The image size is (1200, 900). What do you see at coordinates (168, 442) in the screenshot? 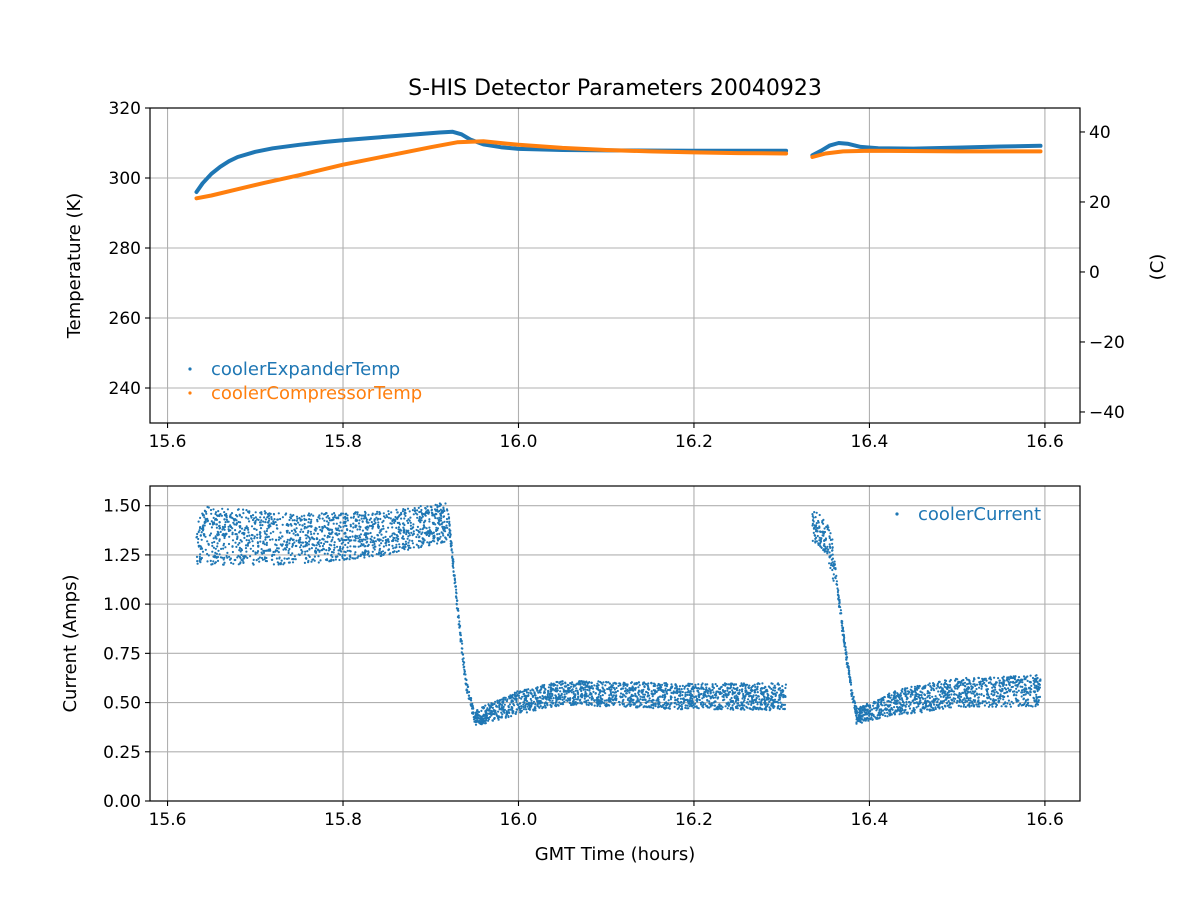
I see `x-tick-label: 15.6` at bounding box center [168, 442].